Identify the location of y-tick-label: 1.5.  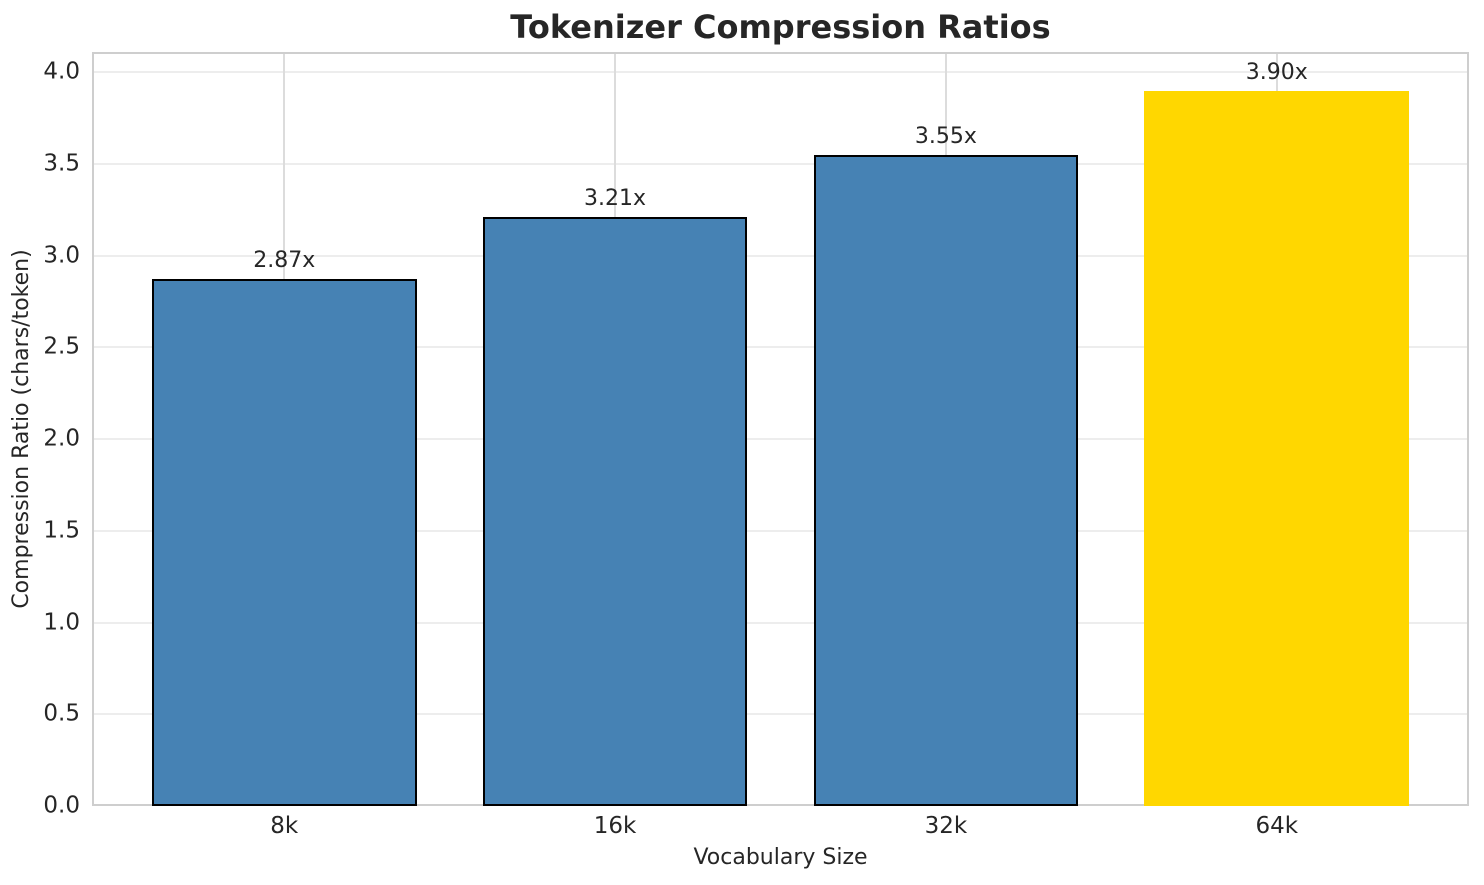
(61, 530).